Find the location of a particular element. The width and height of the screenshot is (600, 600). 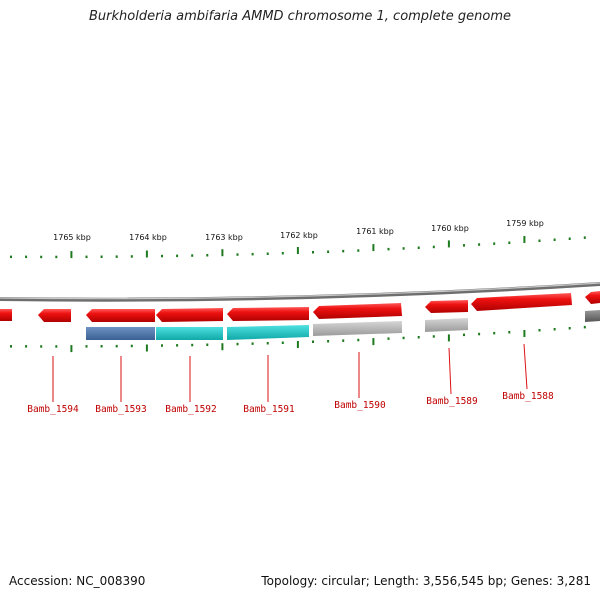

gene-label-bamb-1588: Bamb_1588 is located at coordinates (528, 396).